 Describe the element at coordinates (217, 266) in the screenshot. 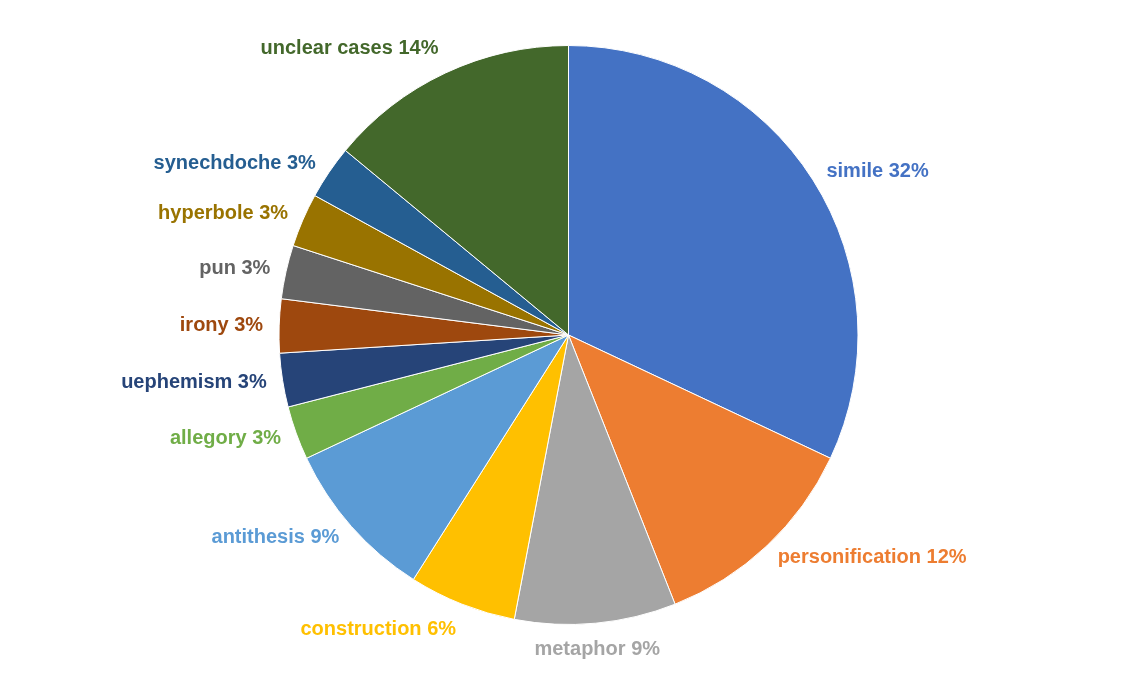

I see `slice-label: pun` at that location.